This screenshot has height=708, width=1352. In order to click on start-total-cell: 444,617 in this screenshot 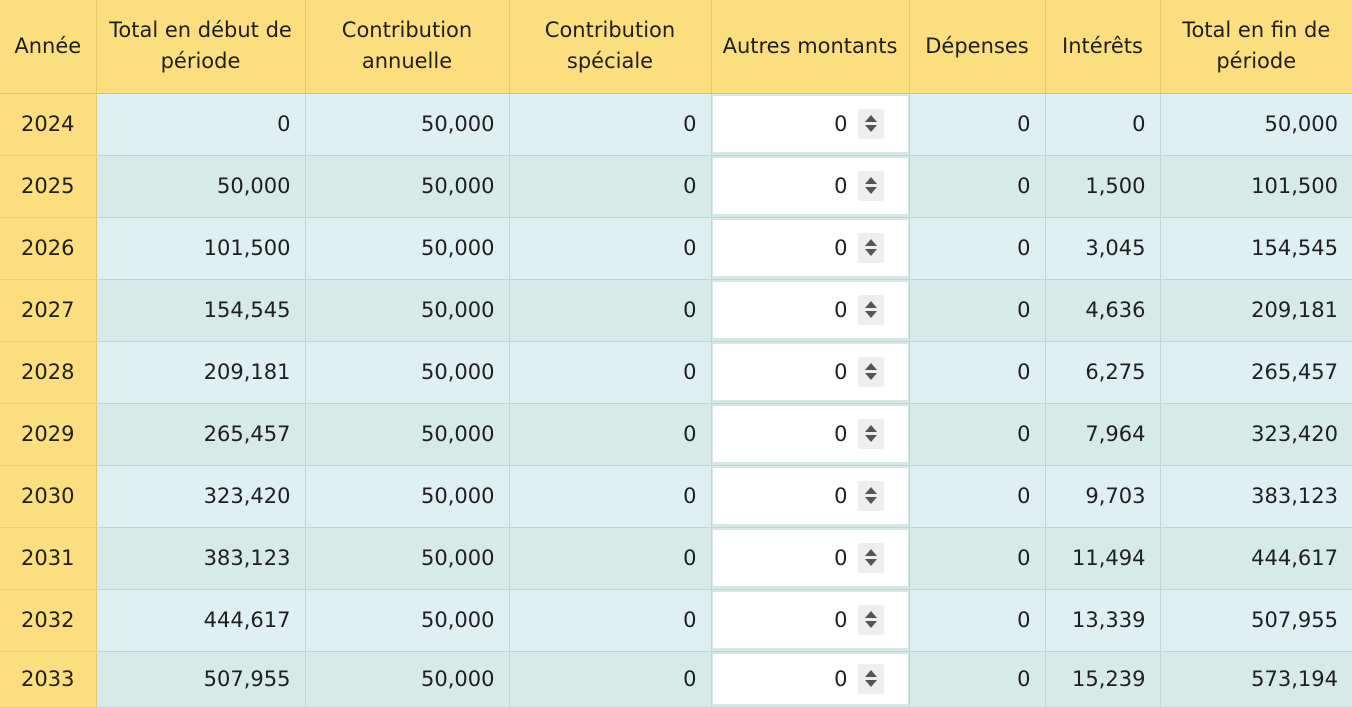, I will do `click(201, 620)`.